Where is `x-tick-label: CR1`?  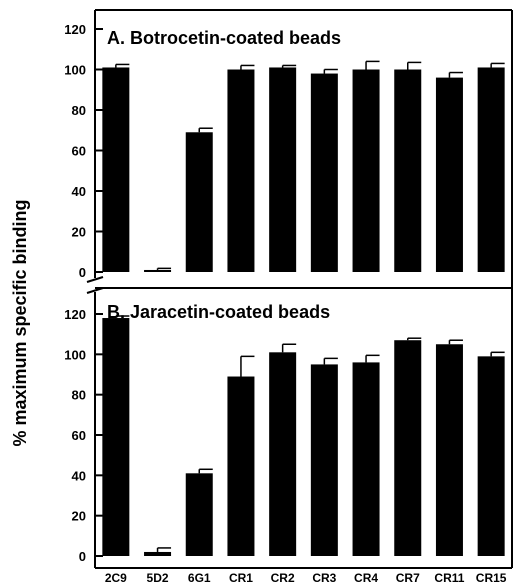
x-tick-label: CR1 is located at coordinates (241, 578).